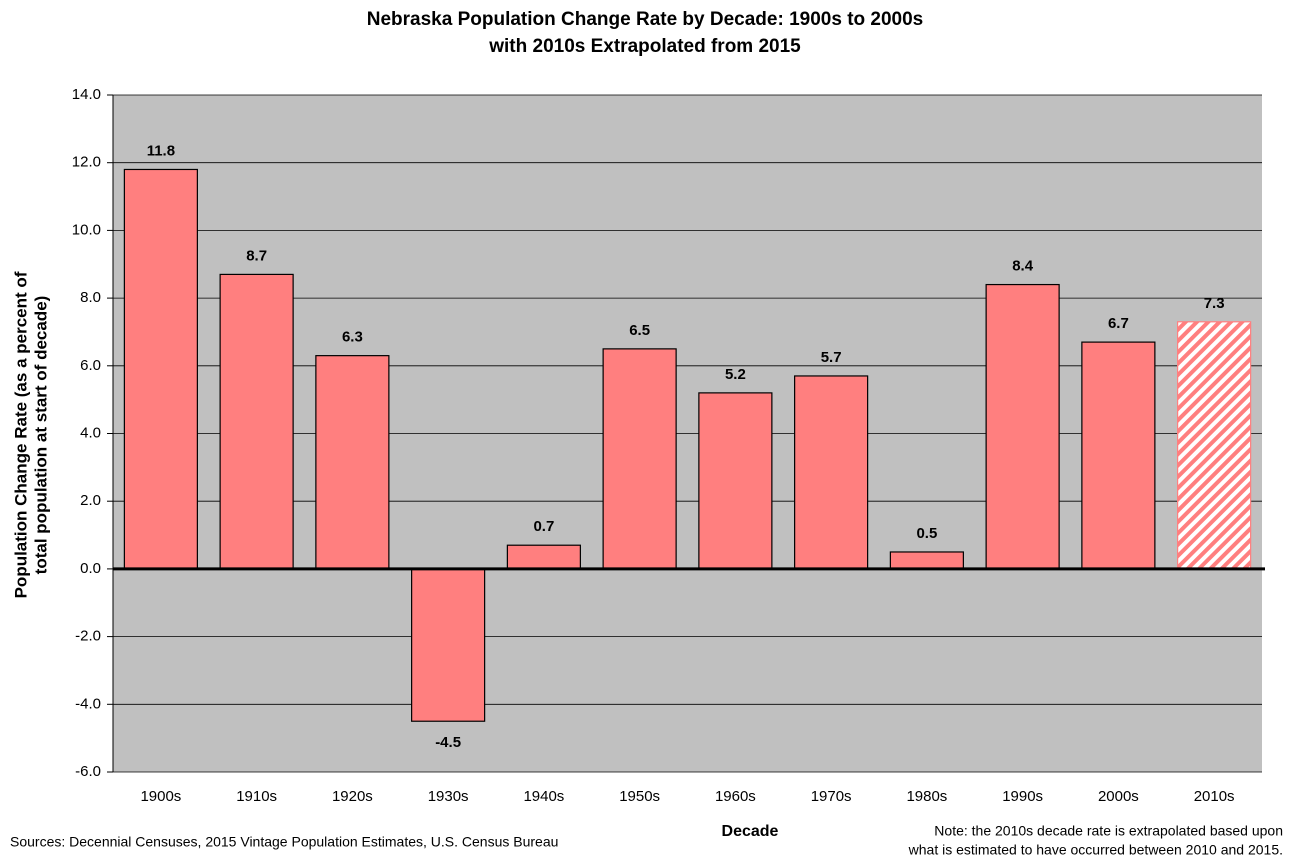  I want to click on y-tick-label: -4.0, so click(88, 703).